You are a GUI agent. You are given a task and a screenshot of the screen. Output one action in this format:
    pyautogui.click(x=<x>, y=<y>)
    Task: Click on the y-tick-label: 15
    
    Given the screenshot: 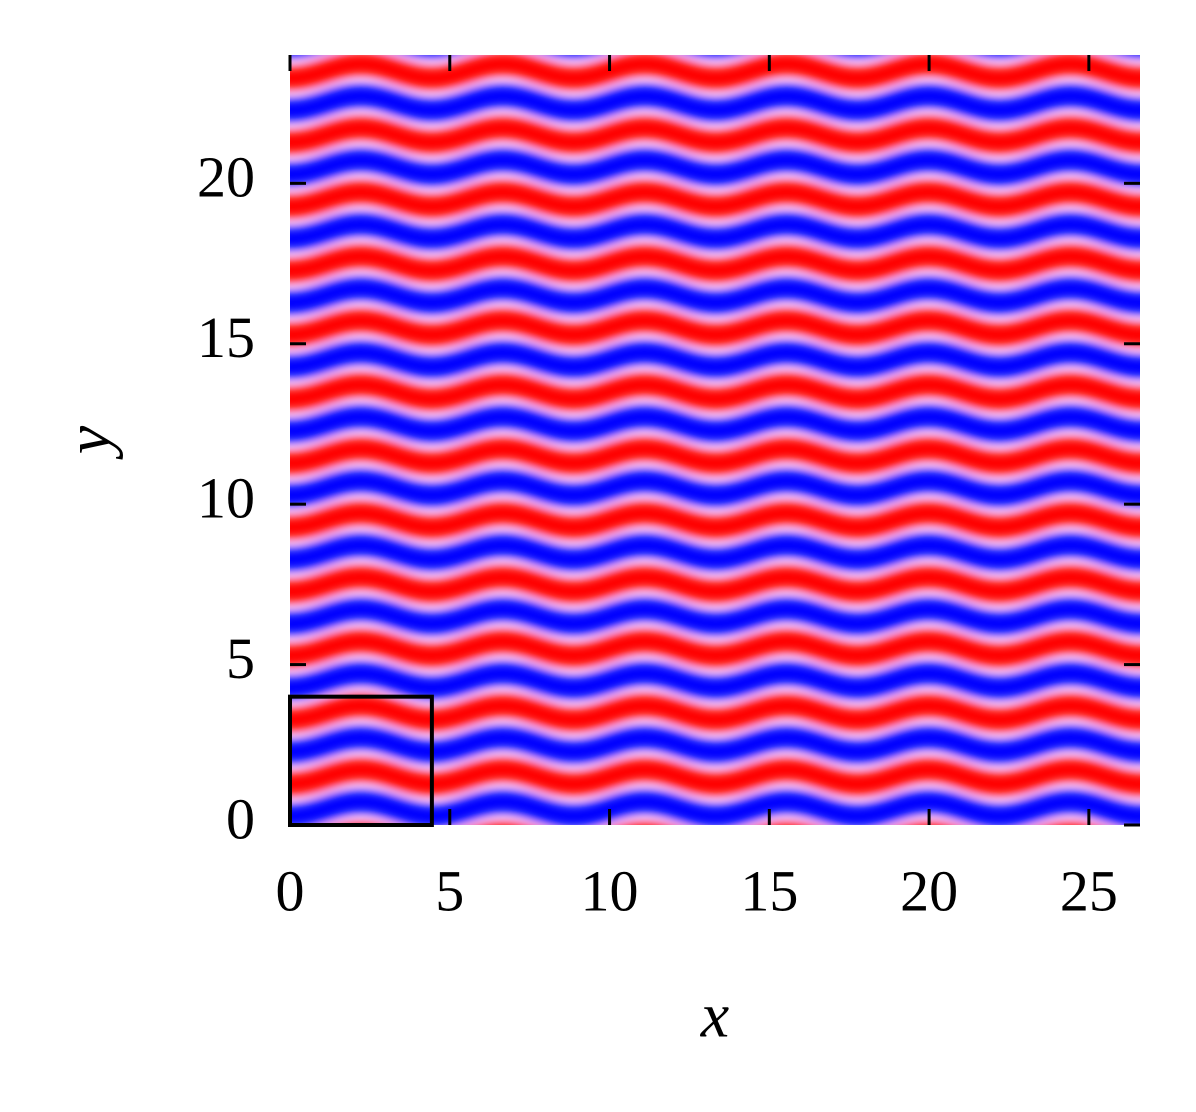 What is the action you would take?
    pyautogui.click(x=226, y=337)
    